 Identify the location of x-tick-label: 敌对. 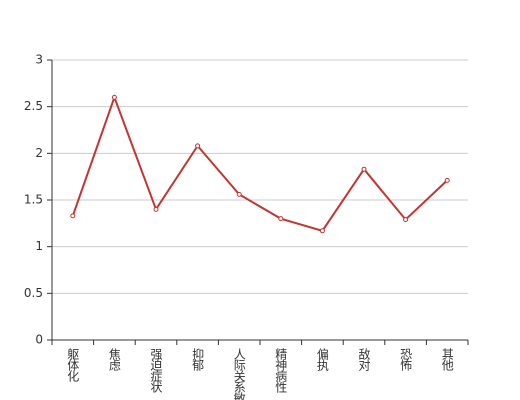
(364, 359).